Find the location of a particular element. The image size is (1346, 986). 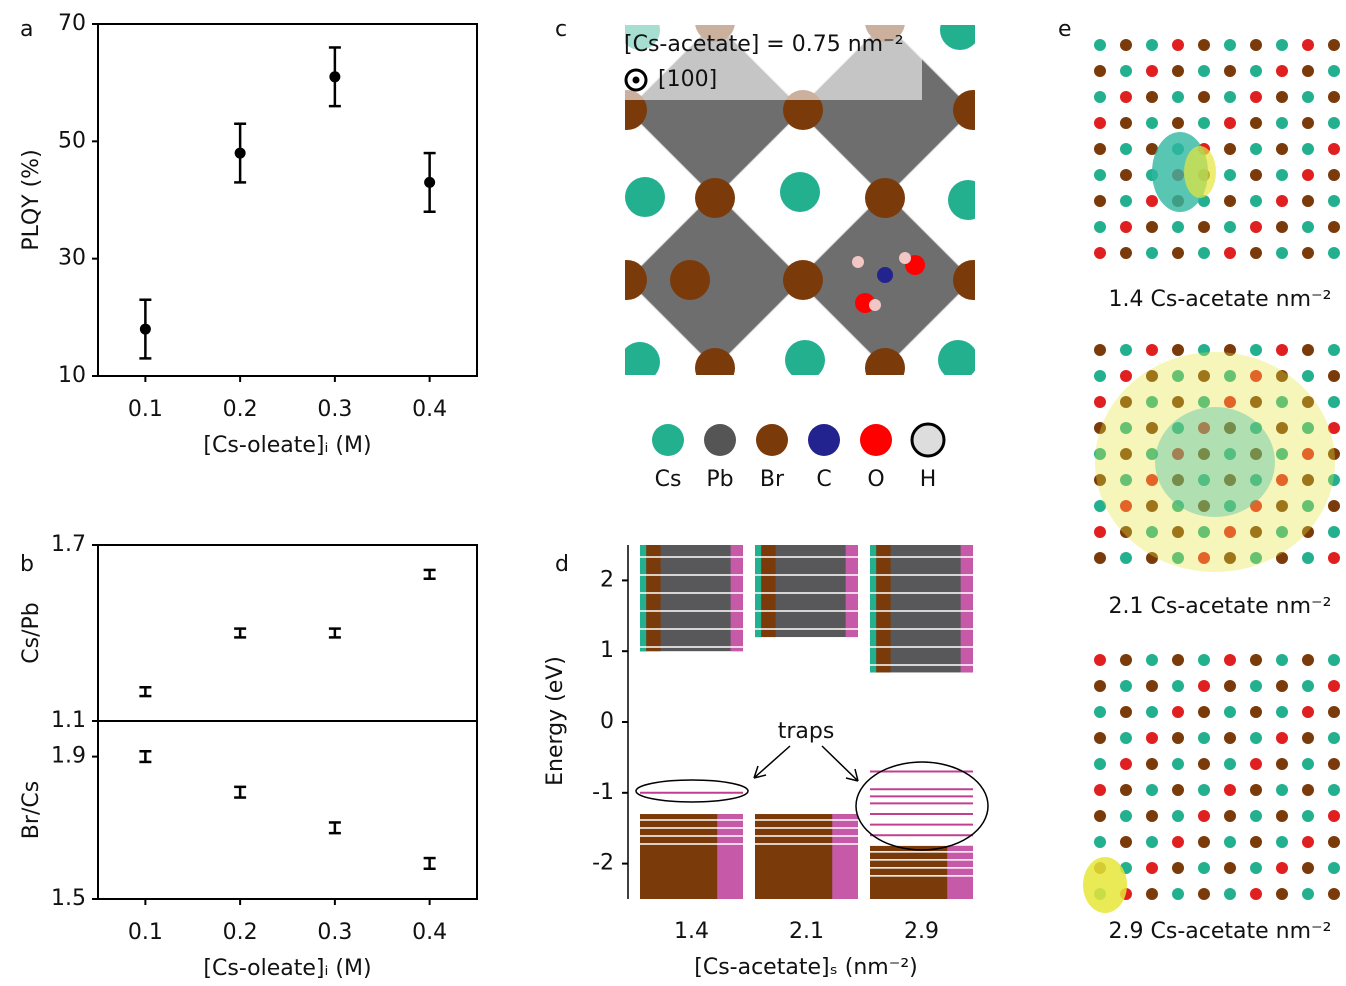

x-tick-label: 0.1 is located at coordinates (145, 932).